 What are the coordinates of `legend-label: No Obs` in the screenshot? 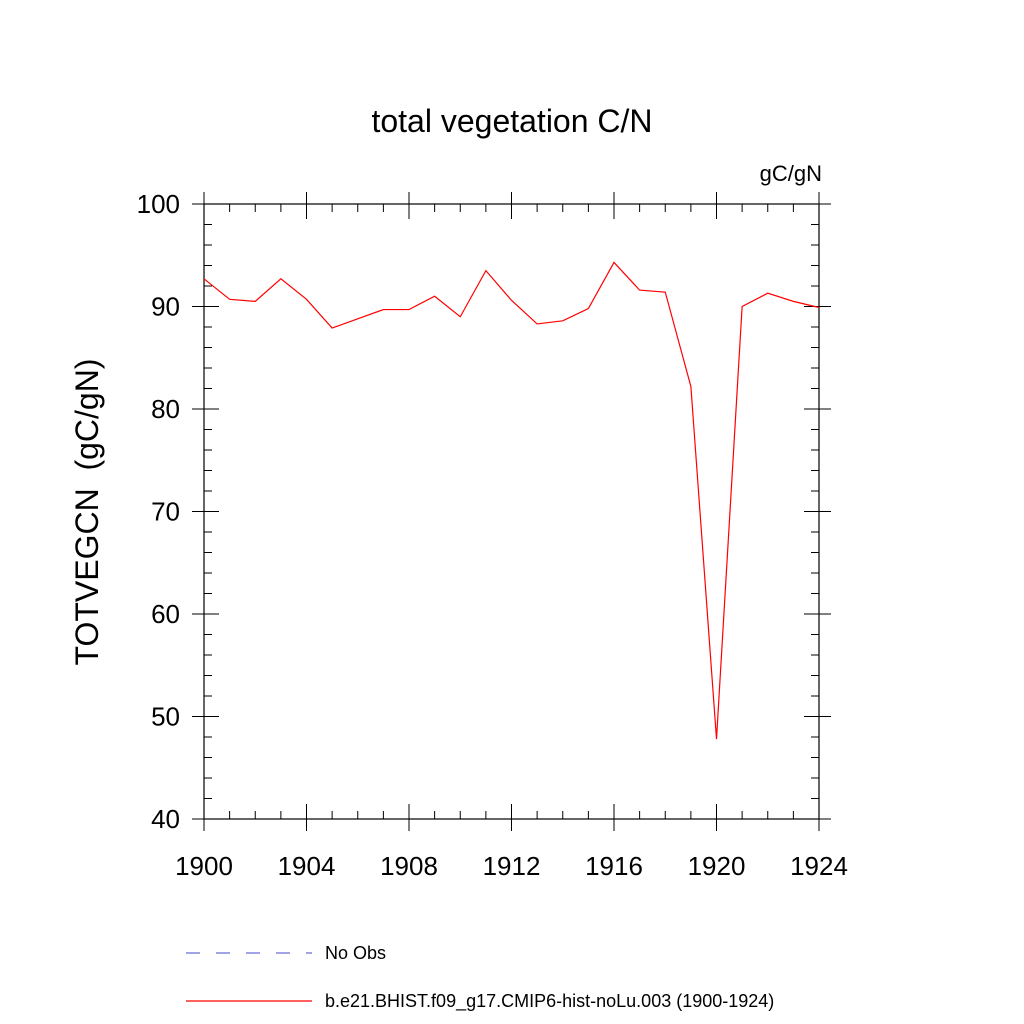 It's located at (355, 953).